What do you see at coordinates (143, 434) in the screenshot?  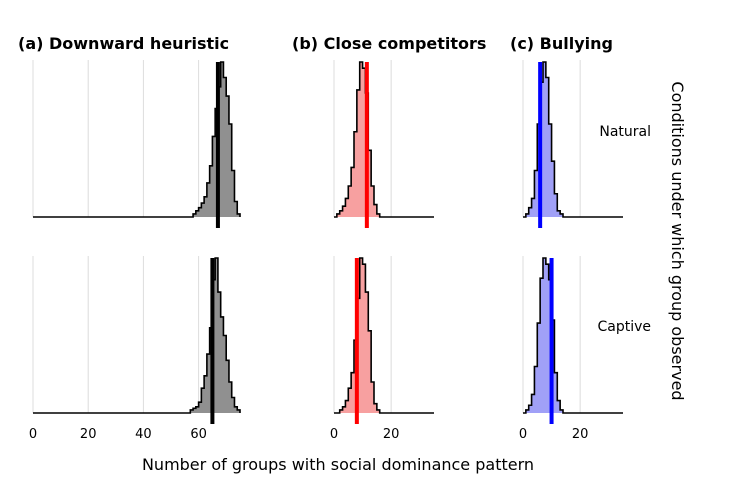 I see `tick-label-a-downward-heuristic-40: 40` at bounding box center [143, 434].